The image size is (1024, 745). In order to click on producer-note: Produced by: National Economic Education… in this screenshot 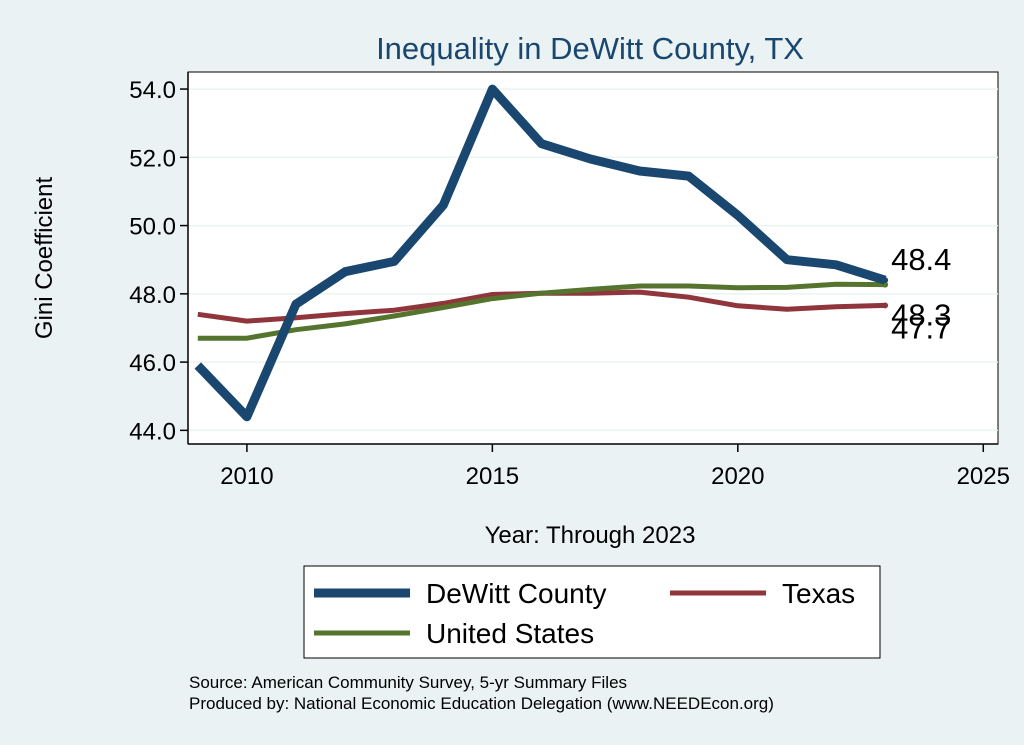, I will do `click(481, 703)`.